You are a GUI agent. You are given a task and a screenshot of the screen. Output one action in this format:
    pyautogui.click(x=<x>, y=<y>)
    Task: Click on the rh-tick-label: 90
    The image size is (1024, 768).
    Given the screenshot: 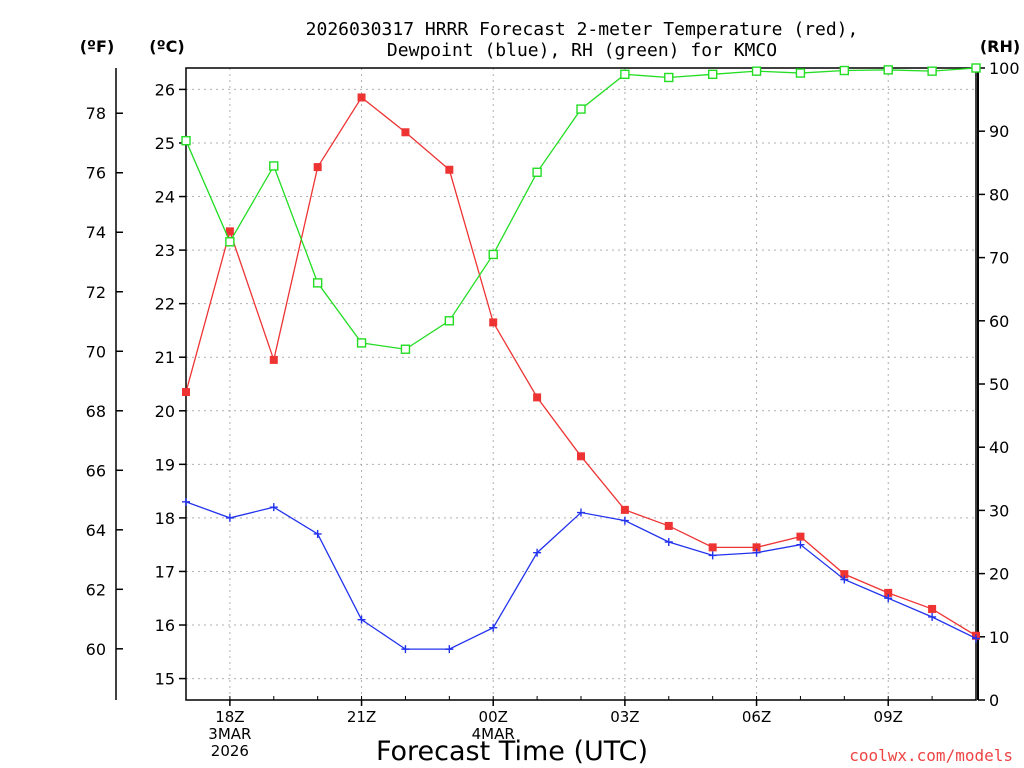 What is the action you would take?
    pyautogui.click(x=999, y=131)
    